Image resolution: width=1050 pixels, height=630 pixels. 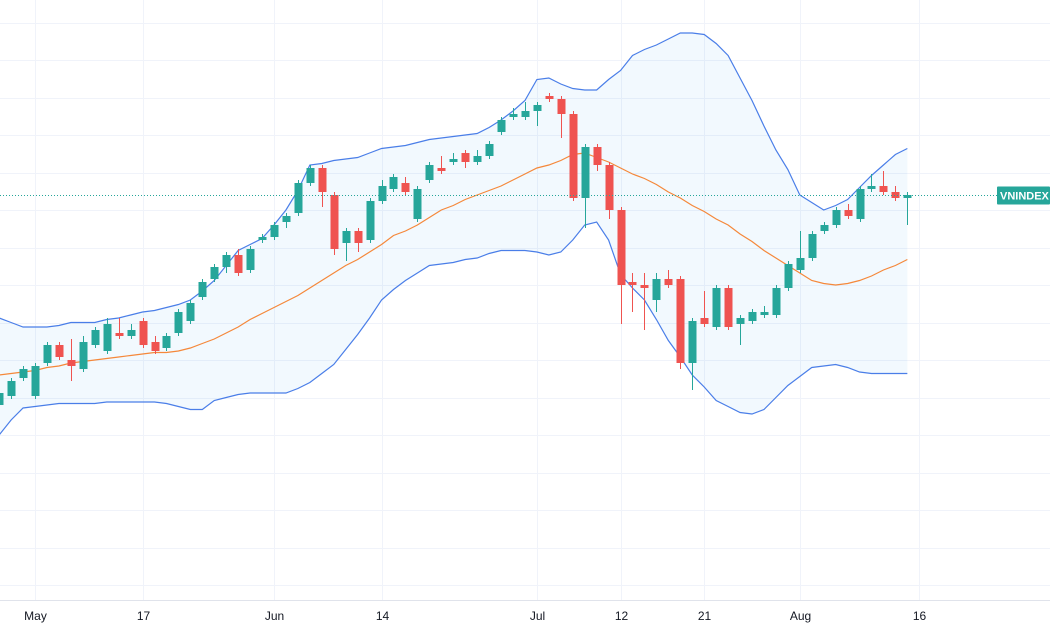 I want to click on symbol-label: VNINDEX, so click(x=1025, y=196).